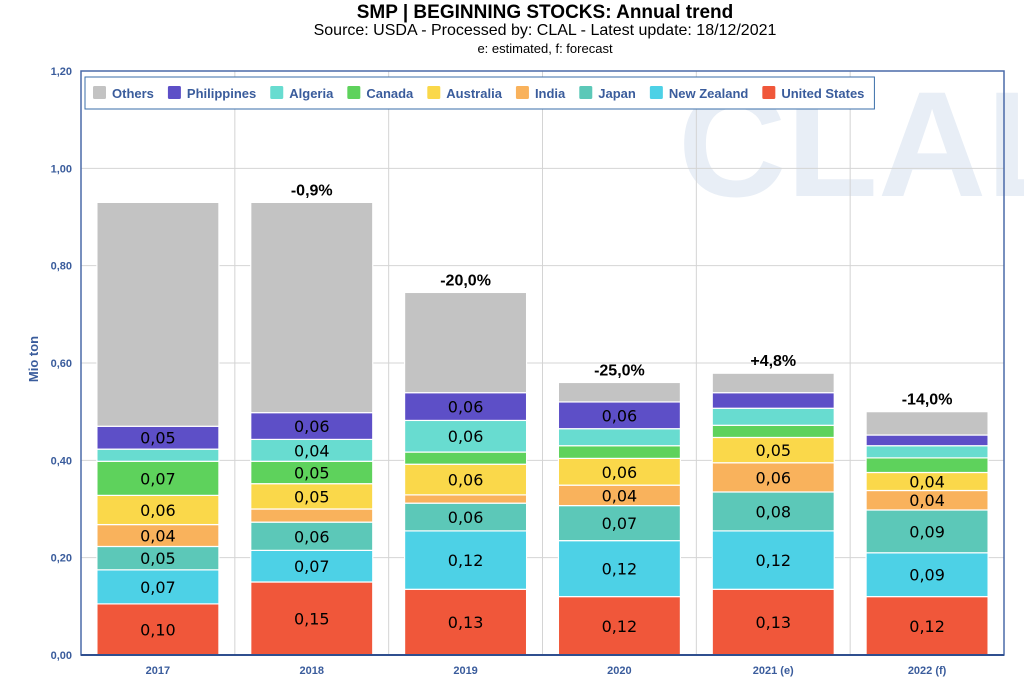 The width and height of the screenshot is (1024, 695). What do you see at coordinates (769, 92) in the screenshot?
I see `legend-swatch-united-states` at bounding box center [769, 92].